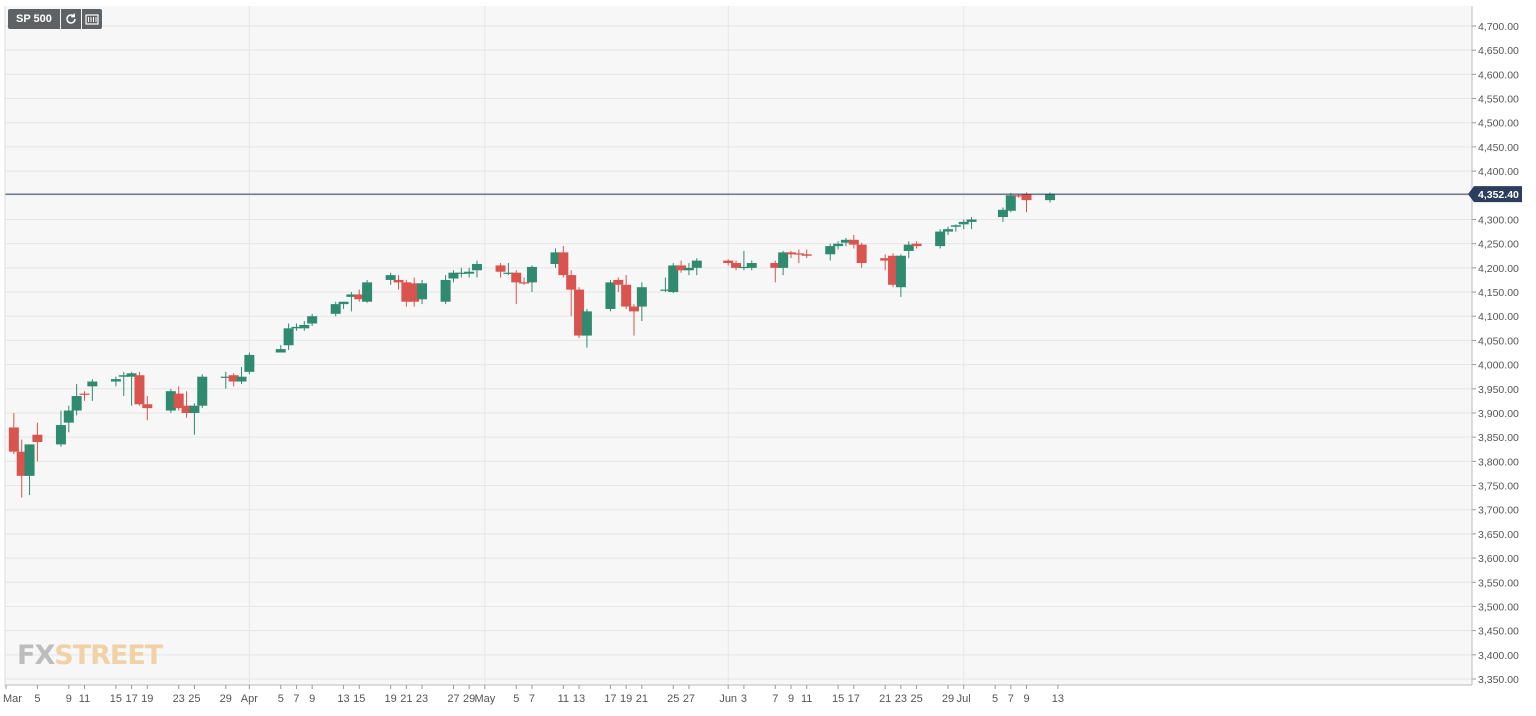  I want to click on chart-type-button, so click(91, 19).